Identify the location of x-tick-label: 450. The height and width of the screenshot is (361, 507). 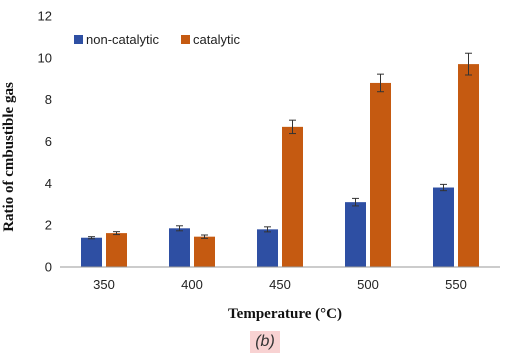
(280, 284).